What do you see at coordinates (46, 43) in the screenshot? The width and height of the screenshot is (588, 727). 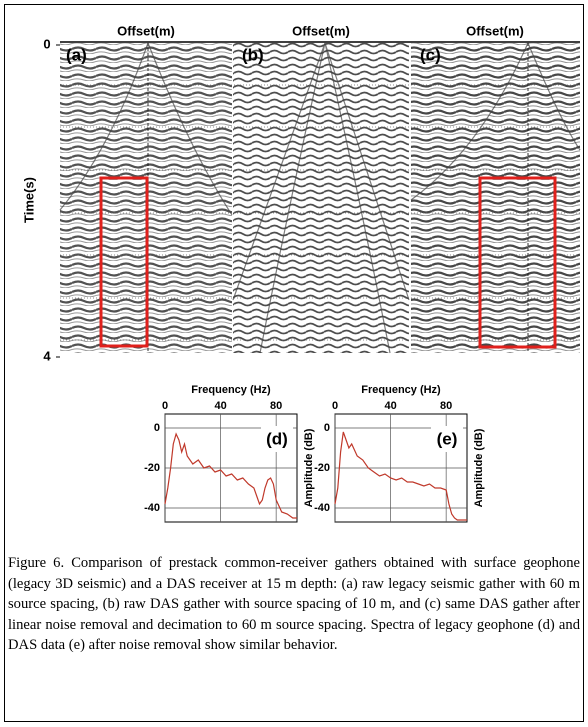 I see `time-tick-label: 0` at bounding box center [46, 43].